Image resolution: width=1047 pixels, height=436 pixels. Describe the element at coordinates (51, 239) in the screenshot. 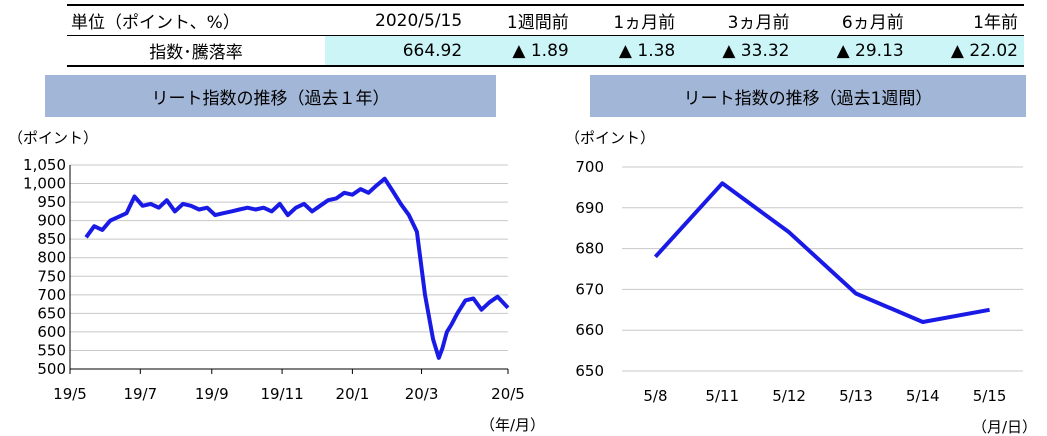

I see `chart1-y-tick: 850` at that location.